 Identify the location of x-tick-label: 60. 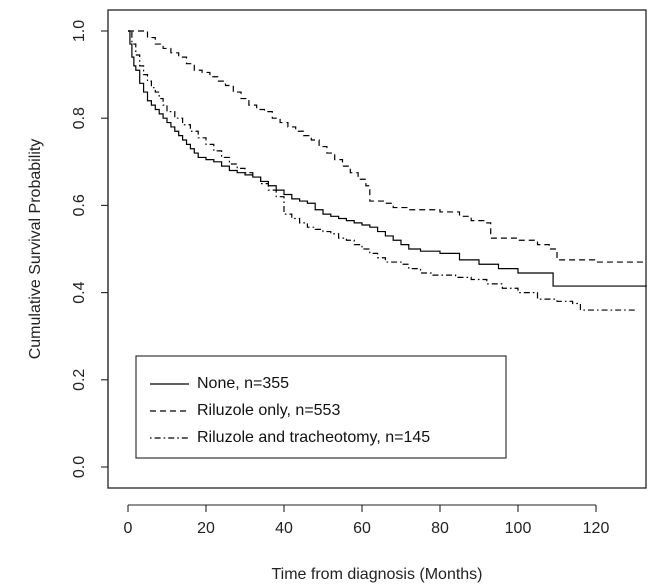
(362, 528).